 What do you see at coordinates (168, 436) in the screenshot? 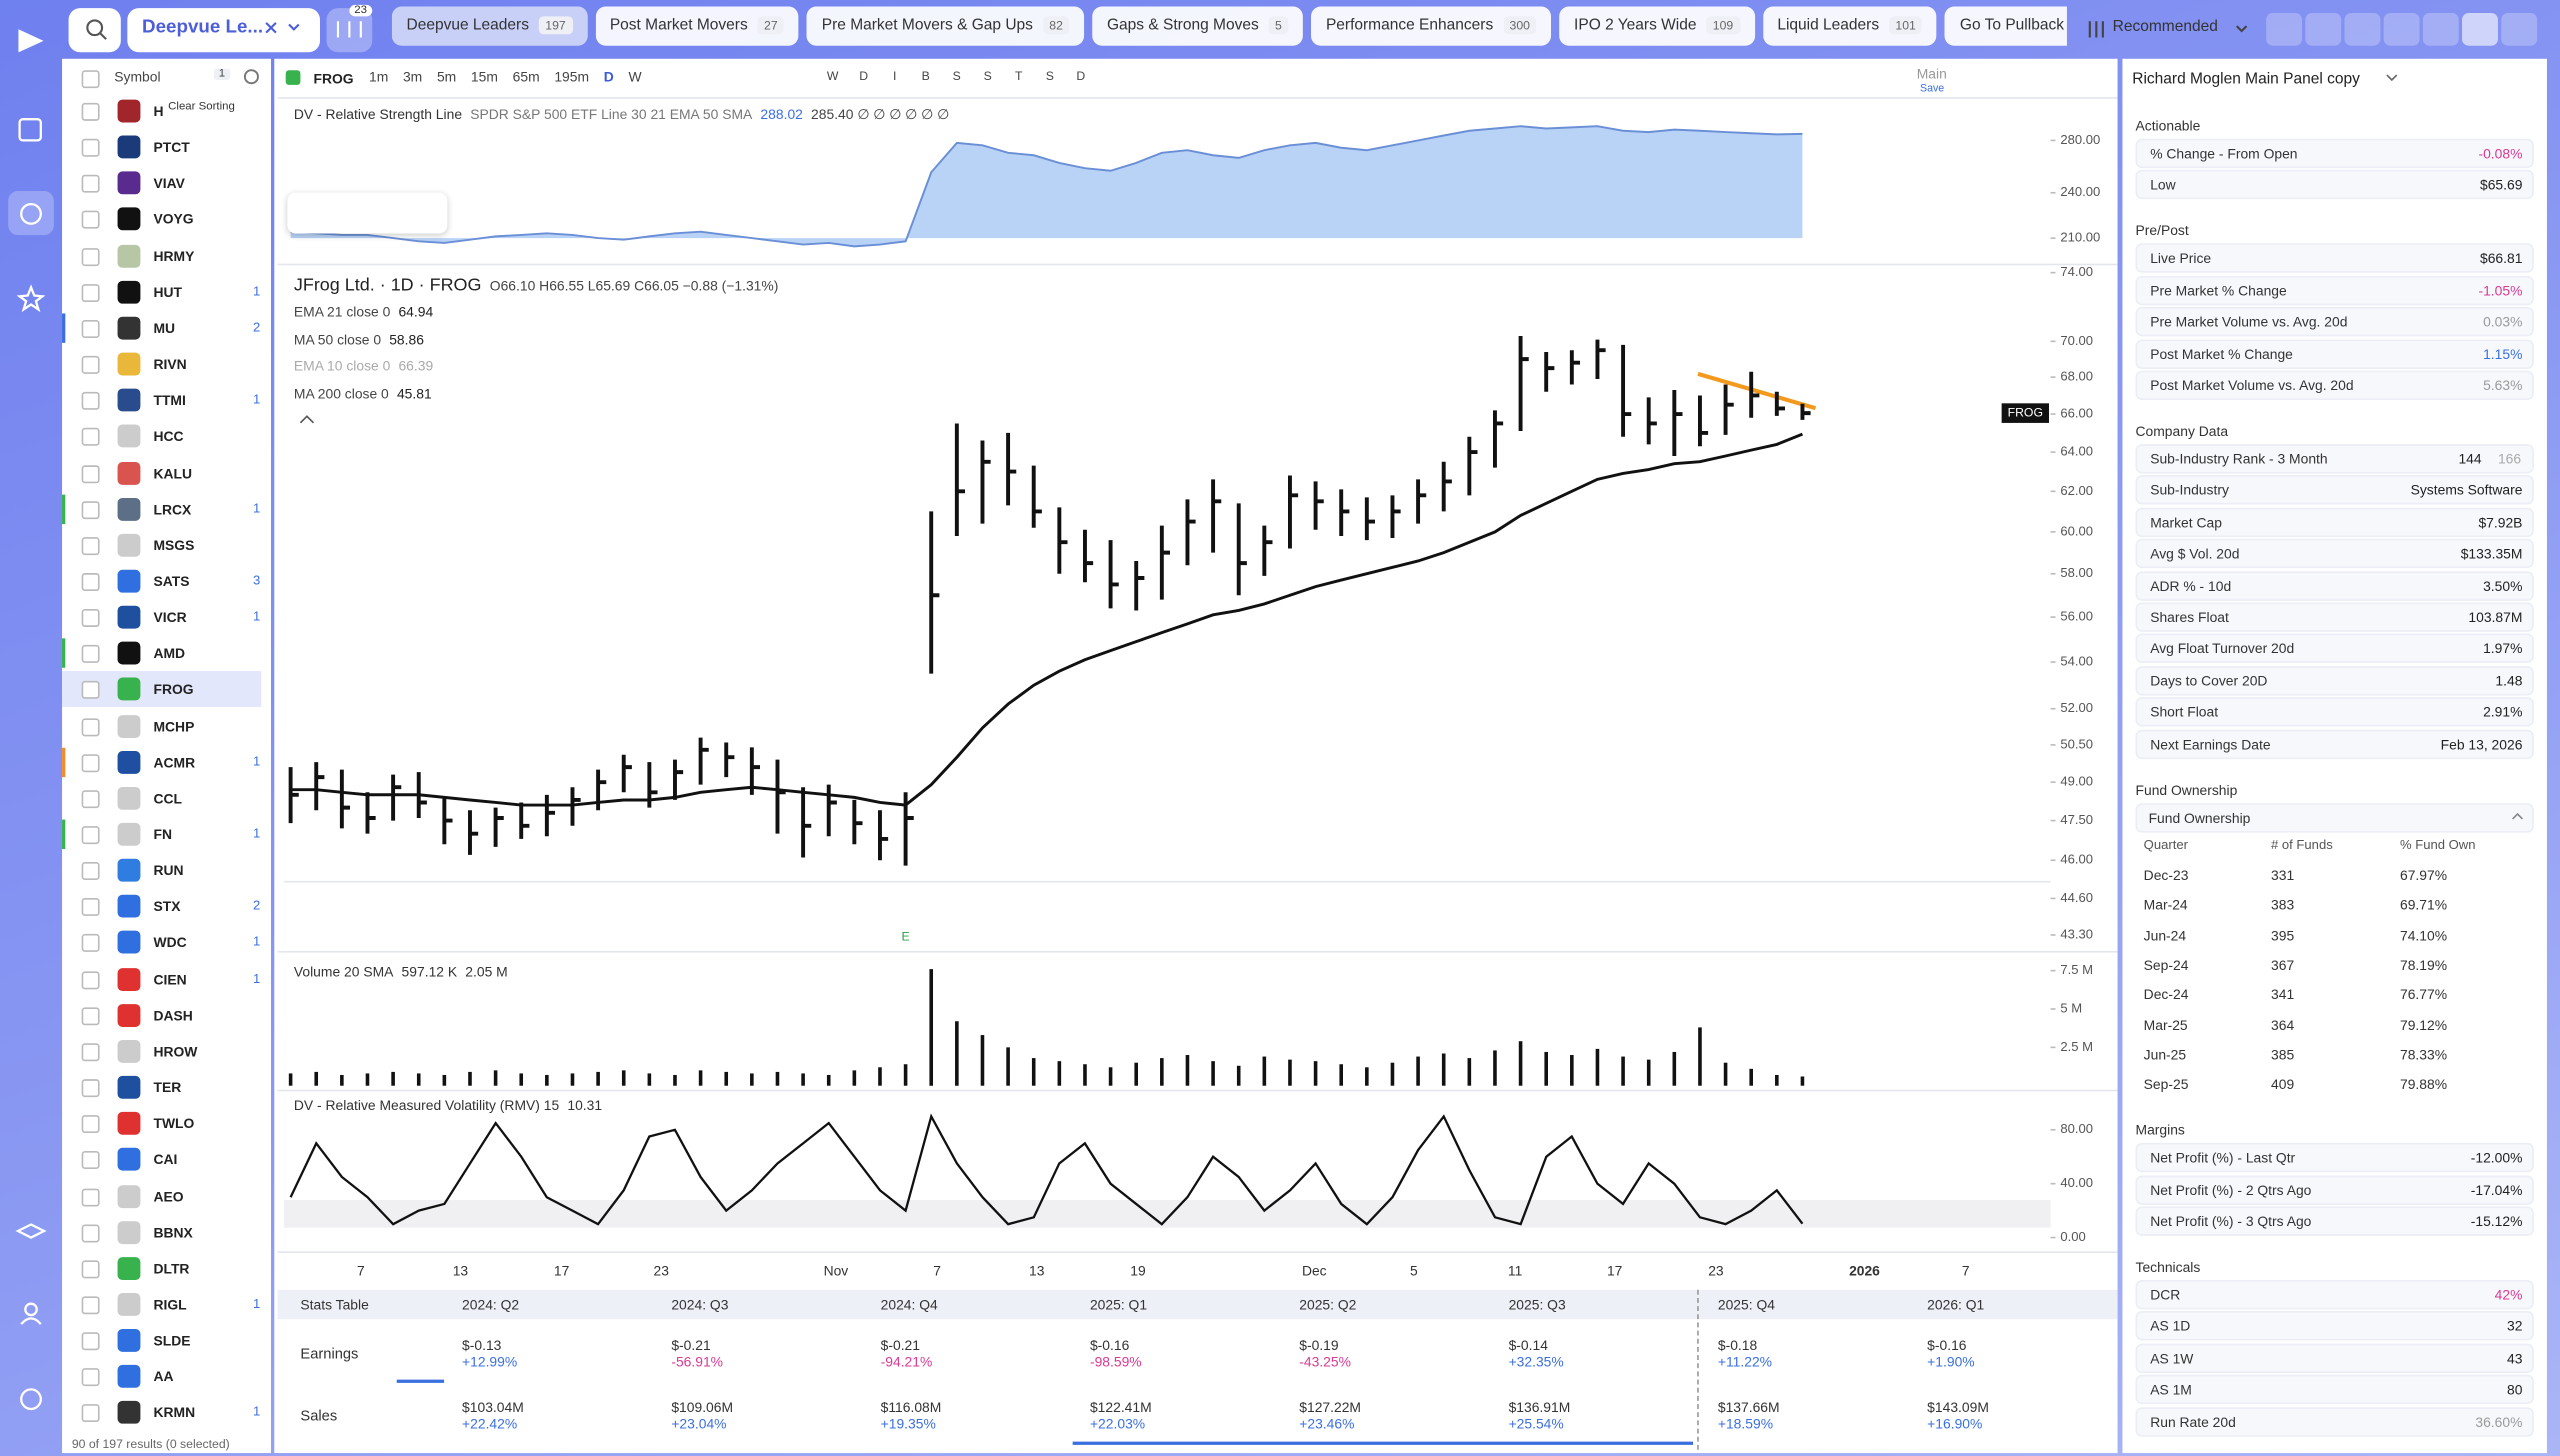
I see `symbol: HCC` at bounding box center [168, 436].